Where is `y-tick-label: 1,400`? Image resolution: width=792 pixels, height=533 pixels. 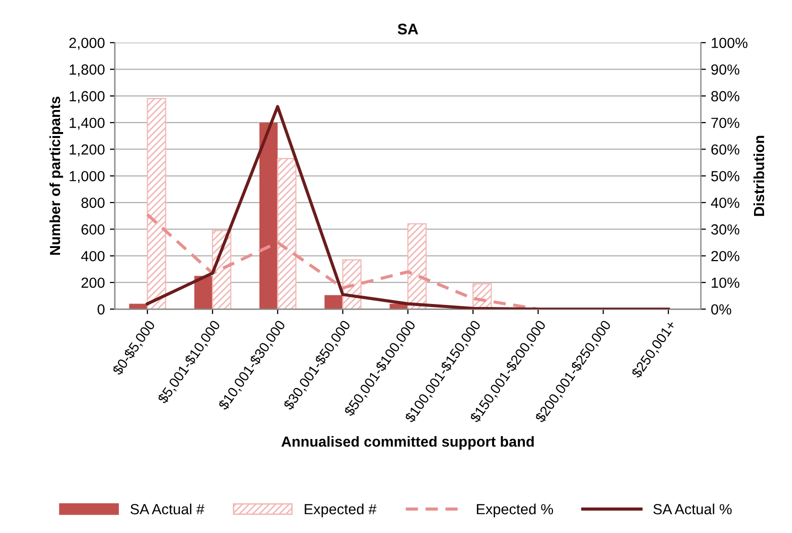 y-tick-label: 1,400 is located at coordinates (87, 124).